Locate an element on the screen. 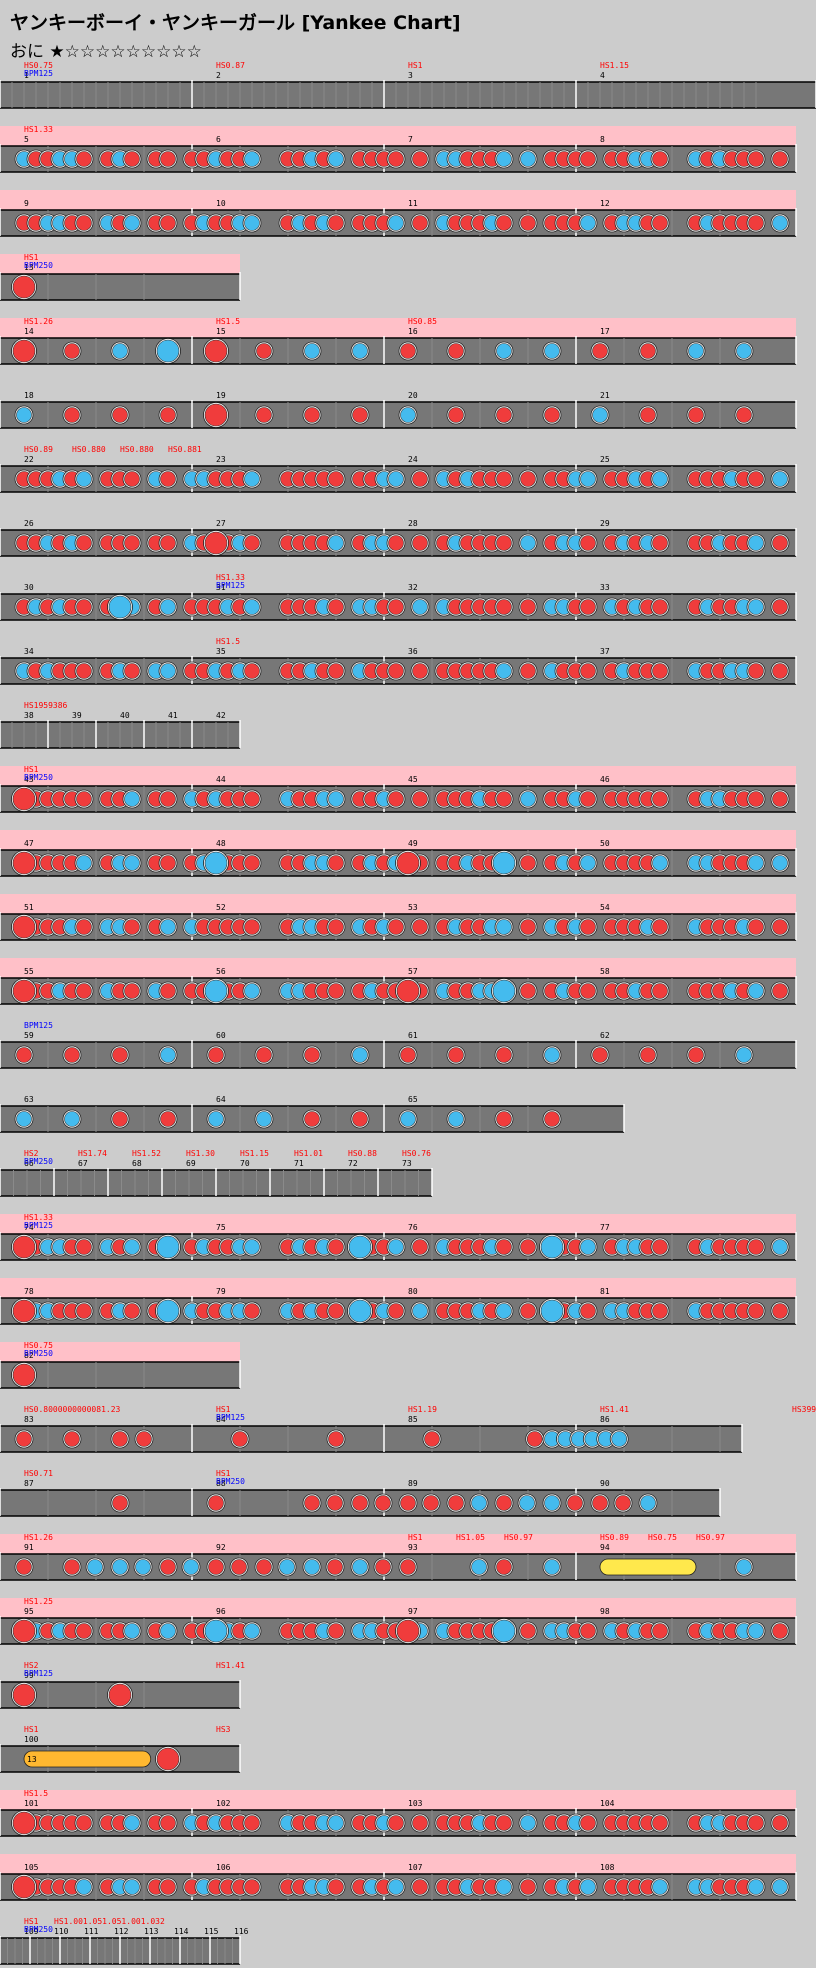 Image resolution: width=816 pixels, height=1968 pixels. measure-number: 99 is located at coordinates (29, 1675).